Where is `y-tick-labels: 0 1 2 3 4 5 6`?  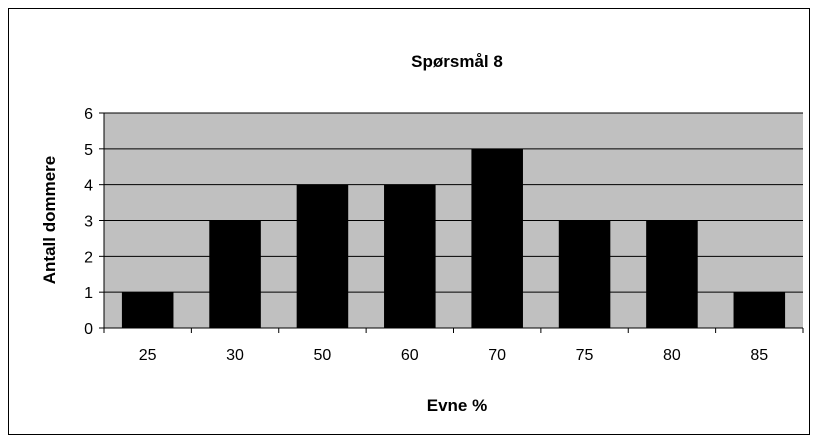 y-tick-labels: 0 1 2 3 4 5 6 is located at coordinates (88, 222).